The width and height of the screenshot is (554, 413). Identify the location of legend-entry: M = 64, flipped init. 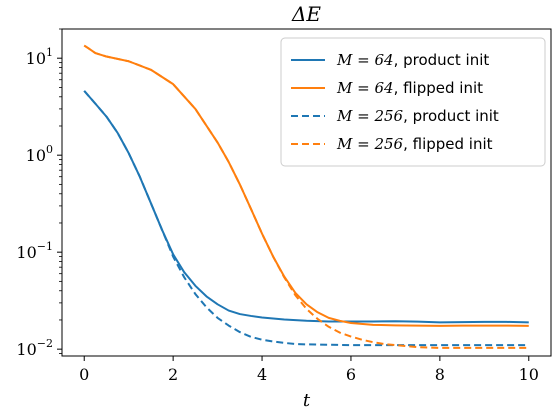
(409, 88).